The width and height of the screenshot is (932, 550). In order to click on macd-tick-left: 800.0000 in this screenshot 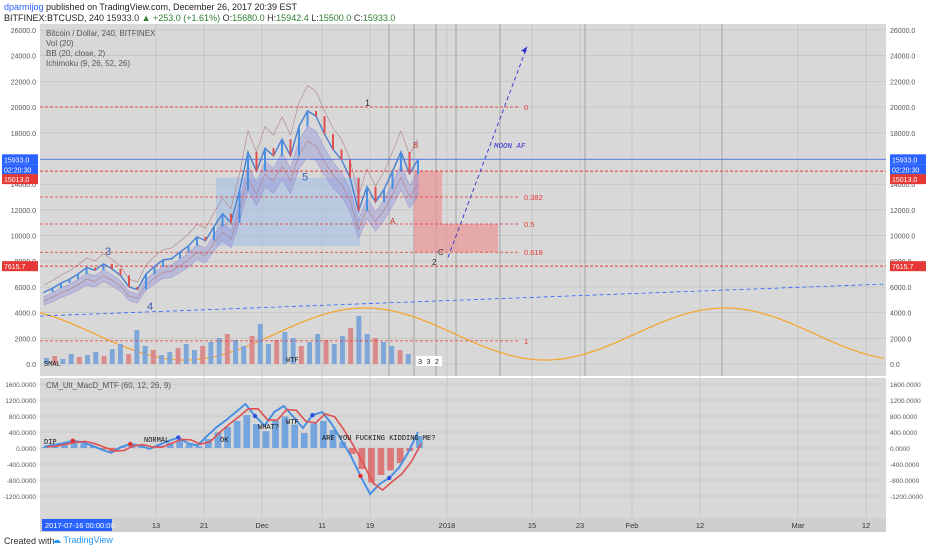, I will do `click(22, 417)`.